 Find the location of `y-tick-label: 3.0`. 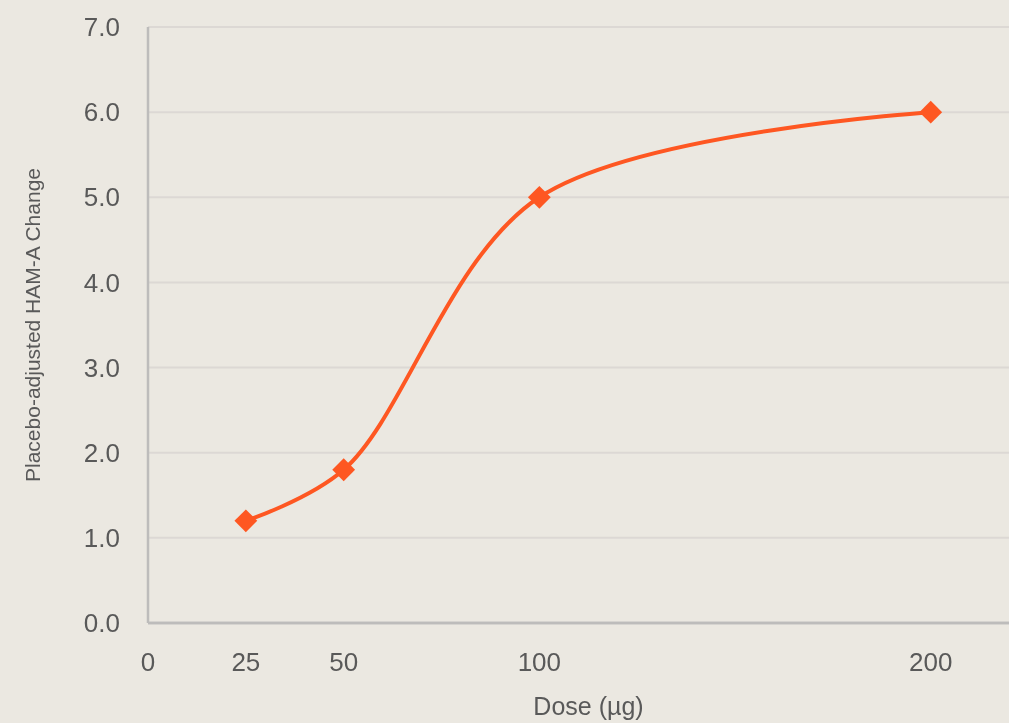

y-tick-label: 3.0 is located at coordinates (101, 367).